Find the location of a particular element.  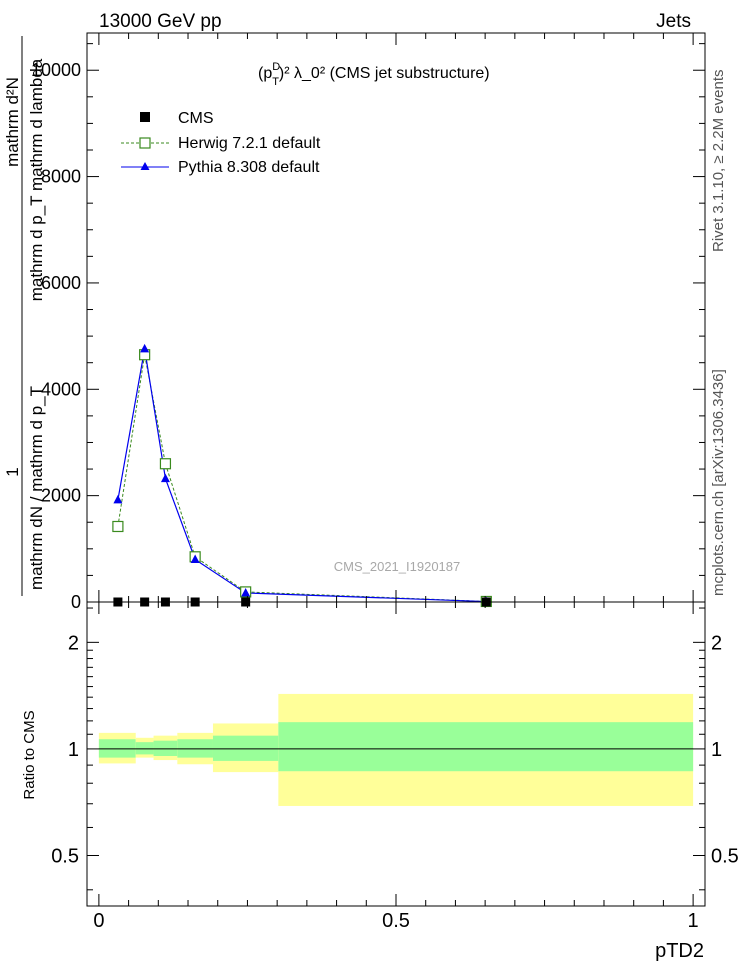

legend-cms-label: CMS is located at coordinates (196, 118).